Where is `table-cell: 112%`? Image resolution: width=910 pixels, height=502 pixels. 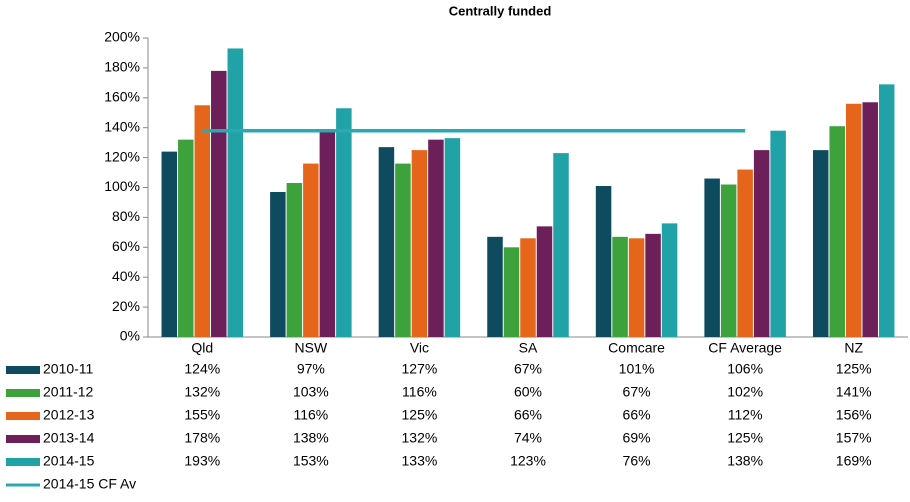 table-cell: 112% is located at coordinates (745, 415).